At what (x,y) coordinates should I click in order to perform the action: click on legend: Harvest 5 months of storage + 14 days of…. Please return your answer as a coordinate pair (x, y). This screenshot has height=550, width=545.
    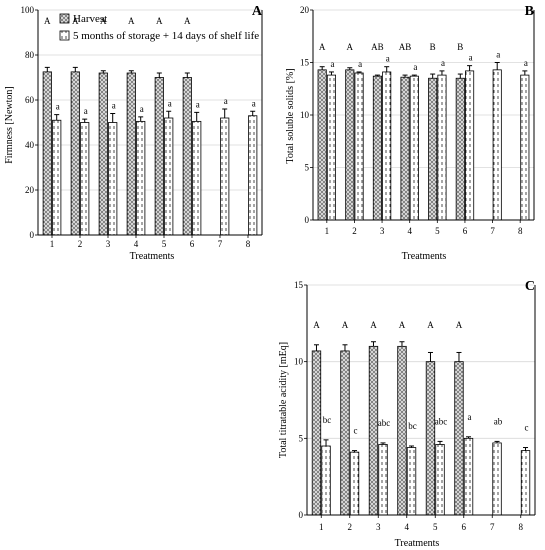
    Looking at the image, I should click on (159, 27).